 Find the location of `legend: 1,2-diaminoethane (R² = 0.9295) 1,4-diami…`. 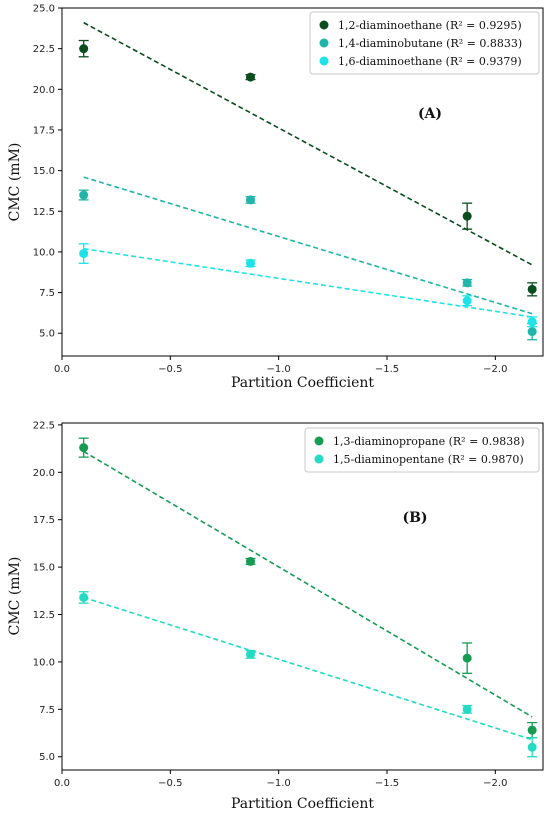

legend: 1,2-diaminoethane (R² = 0.9295) 1,4-diami… is located at coordinates (424, 43).